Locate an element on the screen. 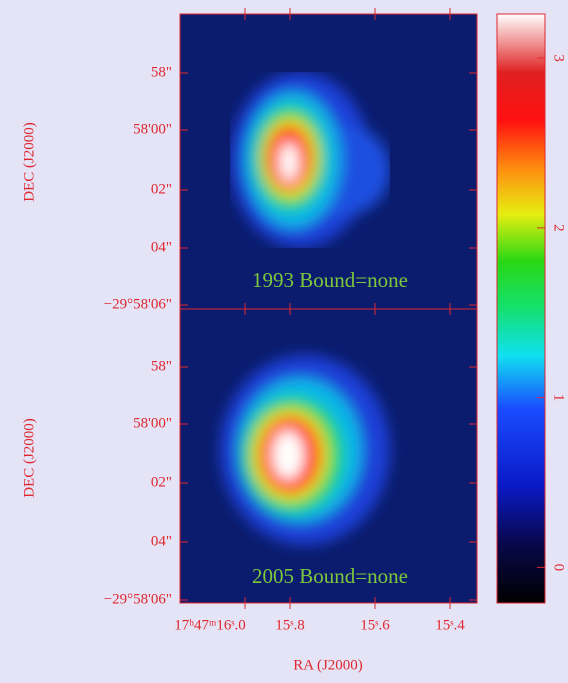 The image size is (568, 683). colorbar is located at coordinates (521, 308).